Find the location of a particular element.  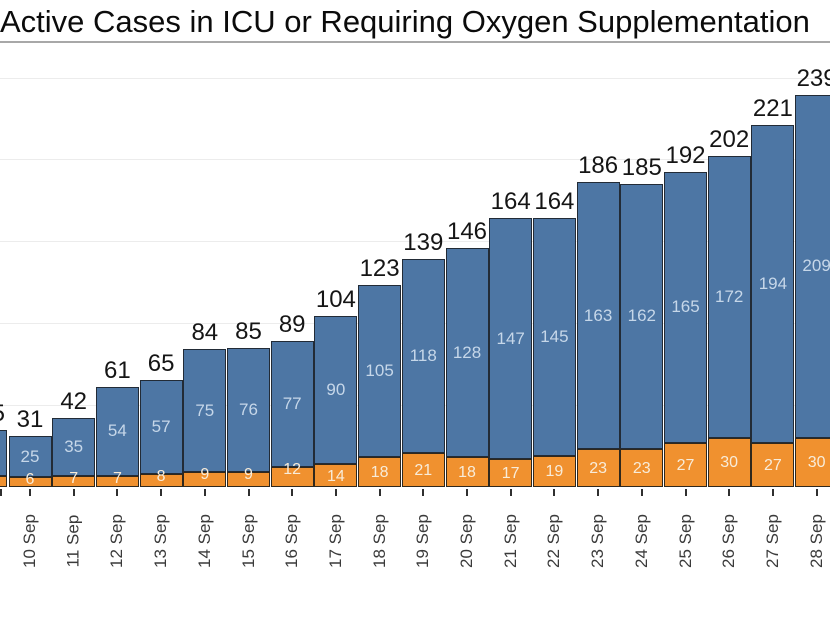

bar-value-label-orange: 19 is located at coordinates (554, 472).